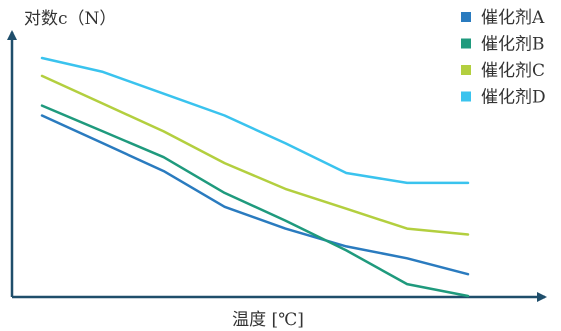 This screenshot has width=561, height=331. Describe the element at coordinates (503, 58) in the screenshot. I see `legend: 催化剂A 催化剂B 催化剂C 催化剂D` at that location.